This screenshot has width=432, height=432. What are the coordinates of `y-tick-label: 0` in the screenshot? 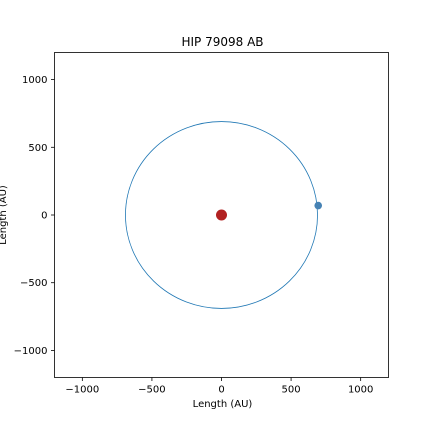 It's located at (44, 216).